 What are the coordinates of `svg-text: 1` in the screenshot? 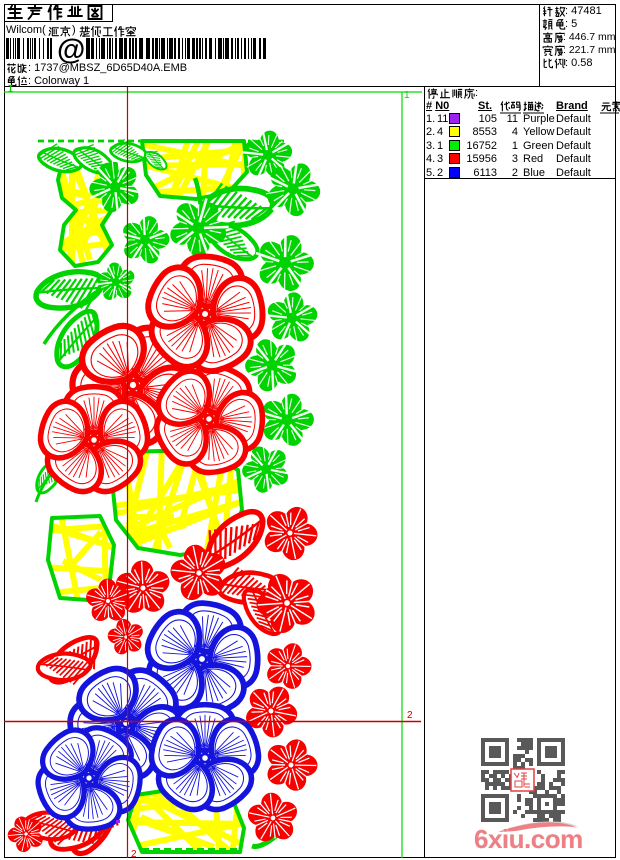 It's located at (407, 95).